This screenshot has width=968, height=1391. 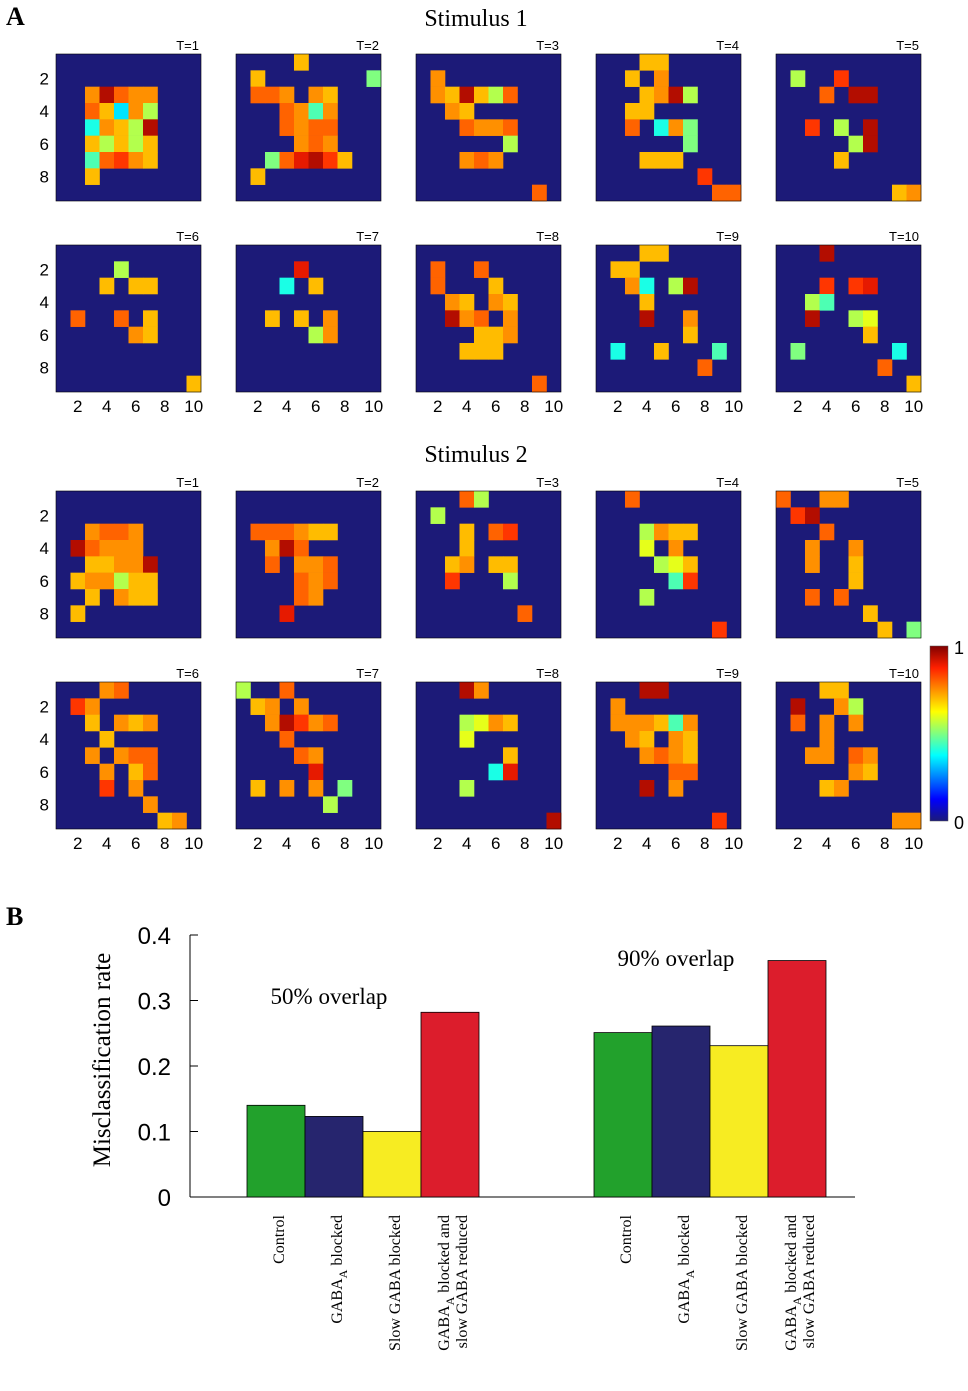 I want to click on frame-time-label: T=2, so click(x=367, y=482).